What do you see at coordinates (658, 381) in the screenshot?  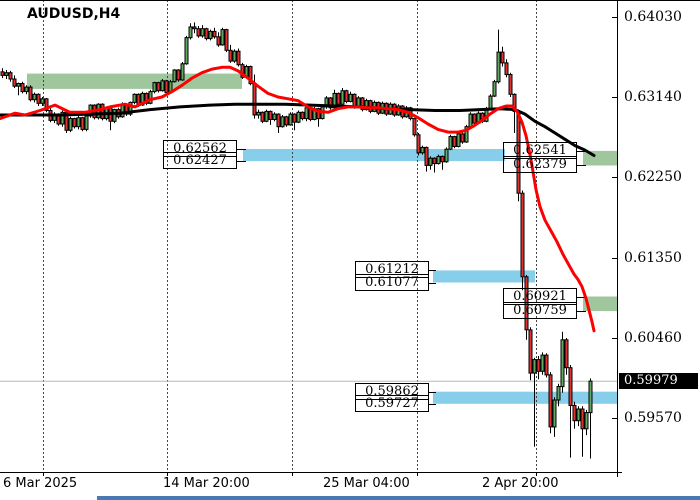 I see `current-price-badge: 0.59979` at bounding box center [658, 381].